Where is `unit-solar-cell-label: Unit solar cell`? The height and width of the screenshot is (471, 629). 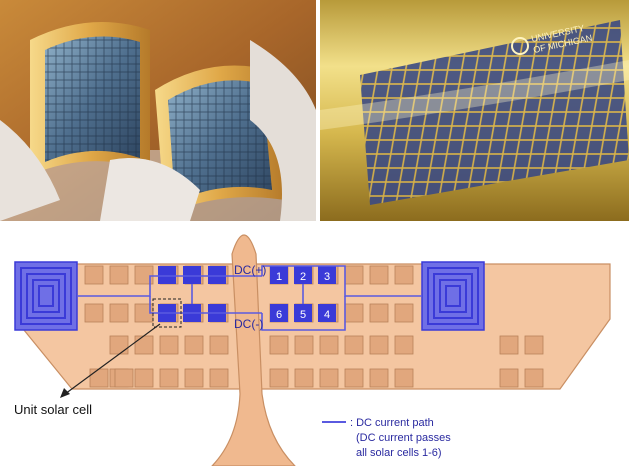
unit-solar-cell-label: Unit solar cell is located at coordinates (53, 409).